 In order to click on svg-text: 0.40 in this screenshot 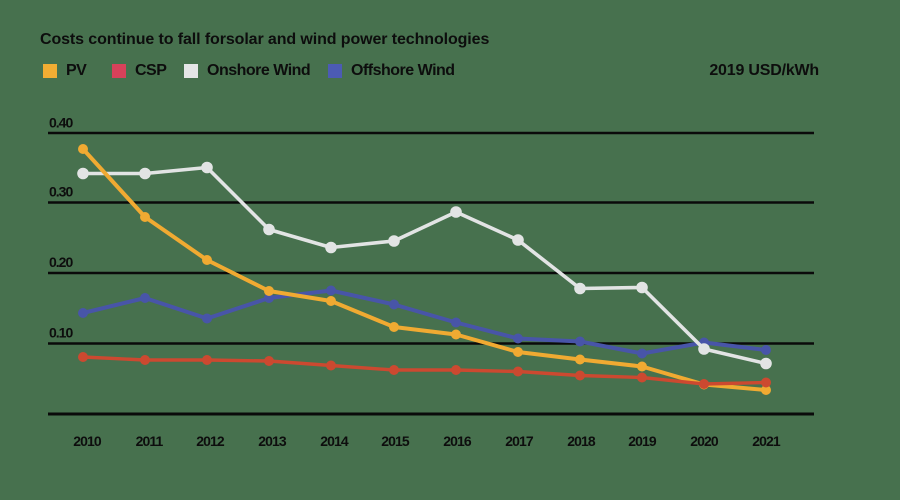, I will do `click(61, 123)`.